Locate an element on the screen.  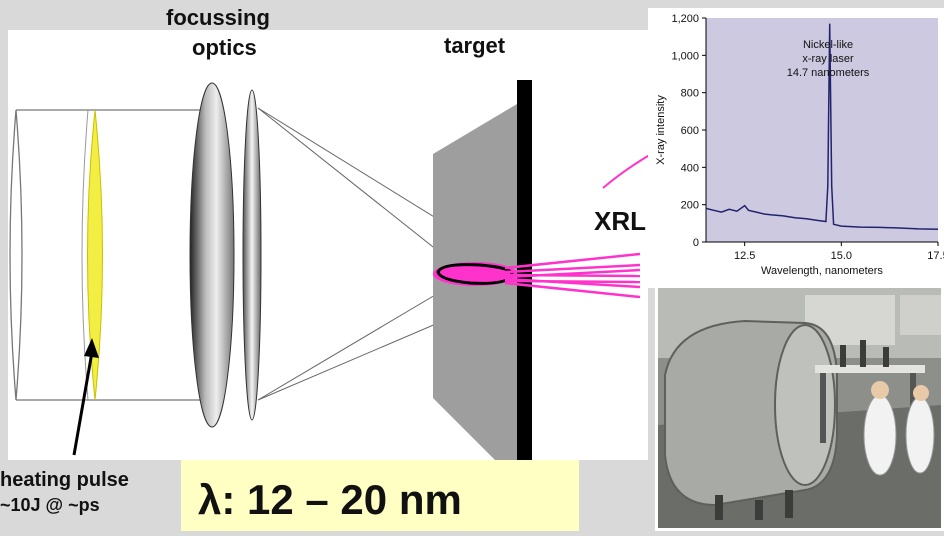
peak-annotation-line: 14.7 nanometers is located at coordinates (828, 73).